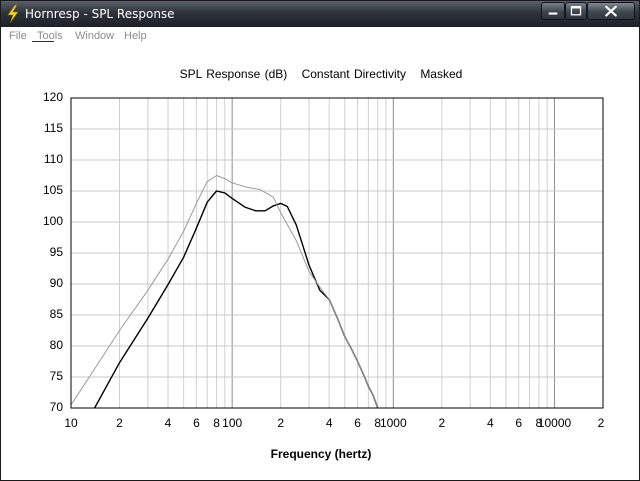 The height and width of the screenshot is (481, 640). Describe the element at coordinates (320, 14) in the screenshot. I see `title-bar: Hornresp - SPL Response` at that location.